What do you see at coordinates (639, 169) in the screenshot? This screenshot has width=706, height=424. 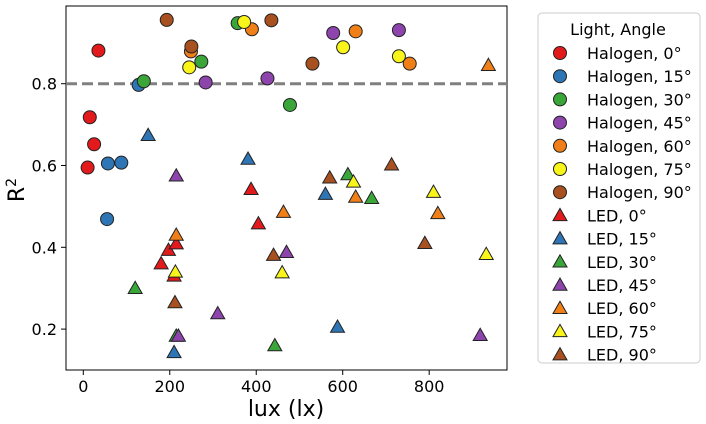 I see `legend-entry-label: Halogen, 75°` at bounding box center [639, 169].